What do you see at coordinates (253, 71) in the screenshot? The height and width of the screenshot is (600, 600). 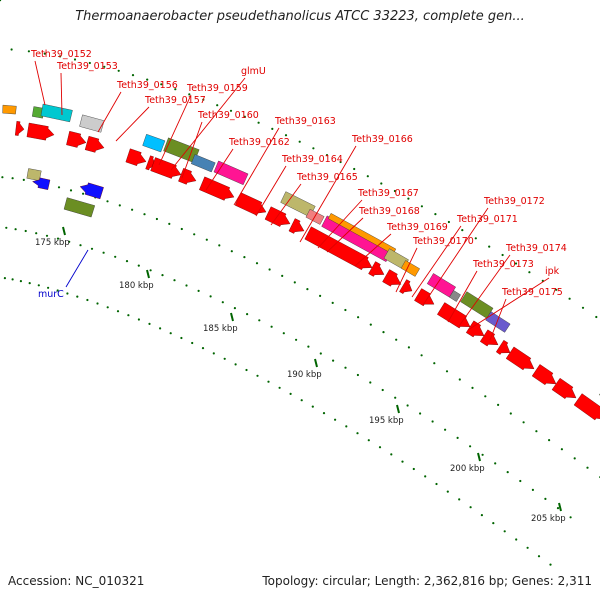 I see `gene-label: glmU` at bounding box center [253, 71].